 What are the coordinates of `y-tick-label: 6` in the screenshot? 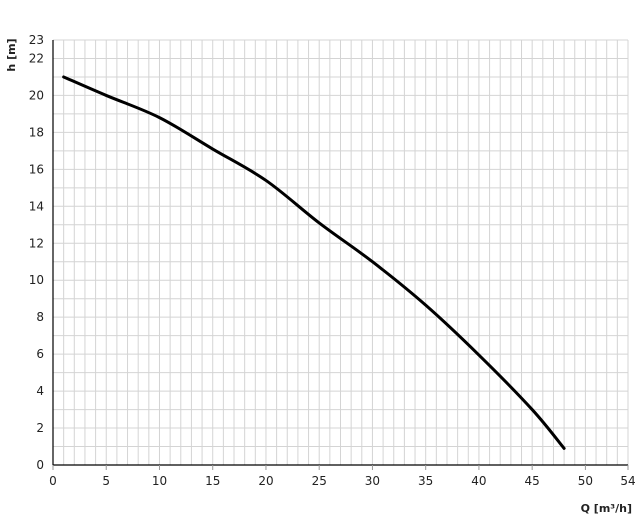 It's located at (40, 354).